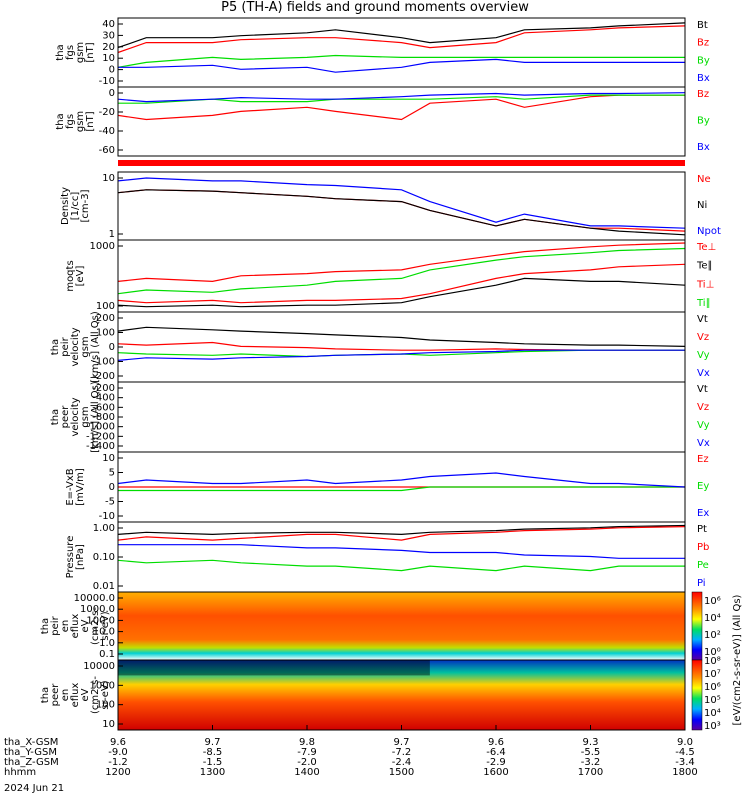 The width and height of the screenshot is (750, 800). What do you see at coordinates (401, 212) in the screenshot?
I see `series-line-Ni` at bounding box center [401, 212].